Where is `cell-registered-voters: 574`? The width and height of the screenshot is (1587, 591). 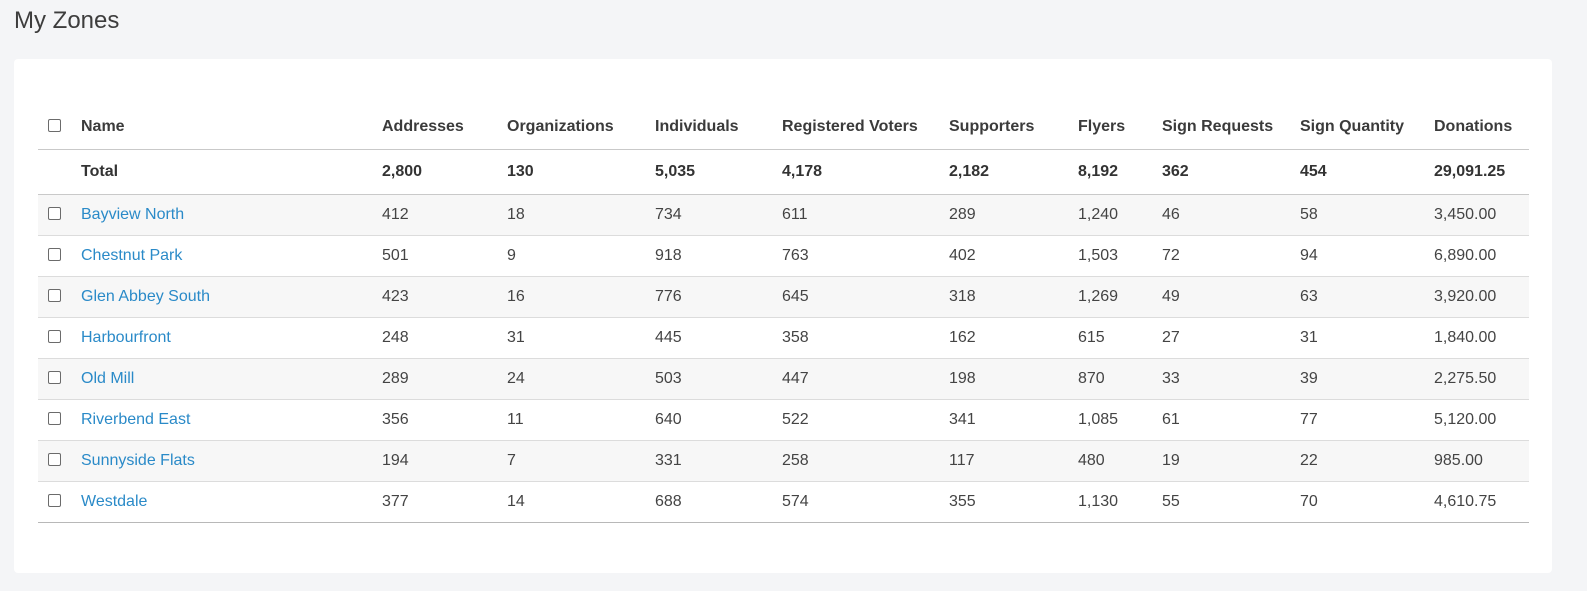 cell-registered-voters: 574 is located at coordinates (865, 502).